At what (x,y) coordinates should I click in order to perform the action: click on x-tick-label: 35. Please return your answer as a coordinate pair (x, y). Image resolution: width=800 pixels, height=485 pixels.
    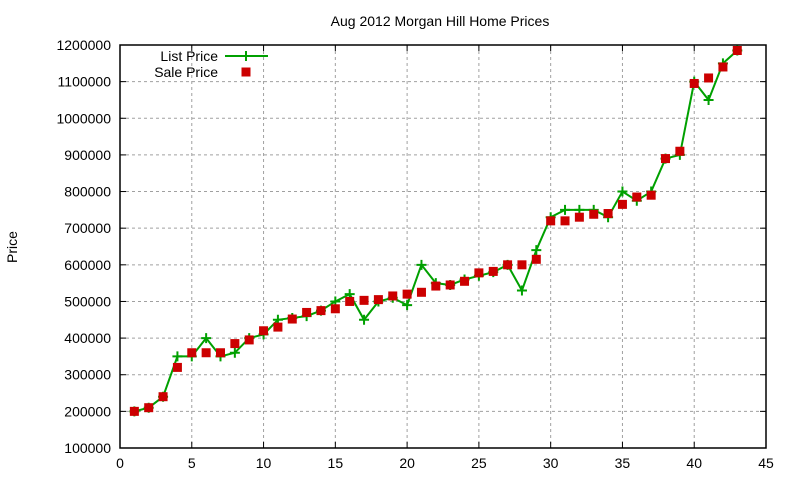
    Looking at the image, I should click on (623, 463).